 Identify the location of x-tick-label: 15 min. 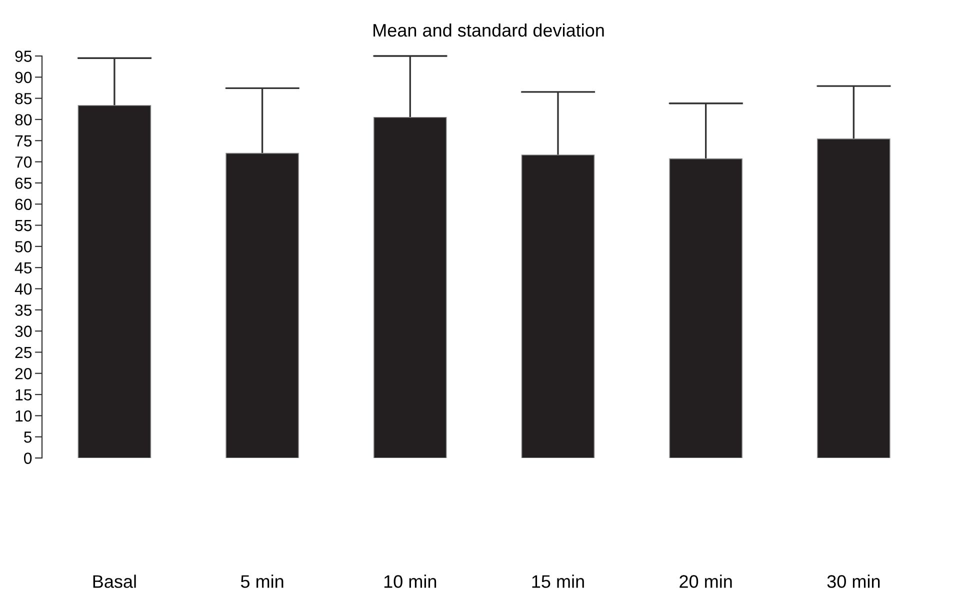
(558, 581).